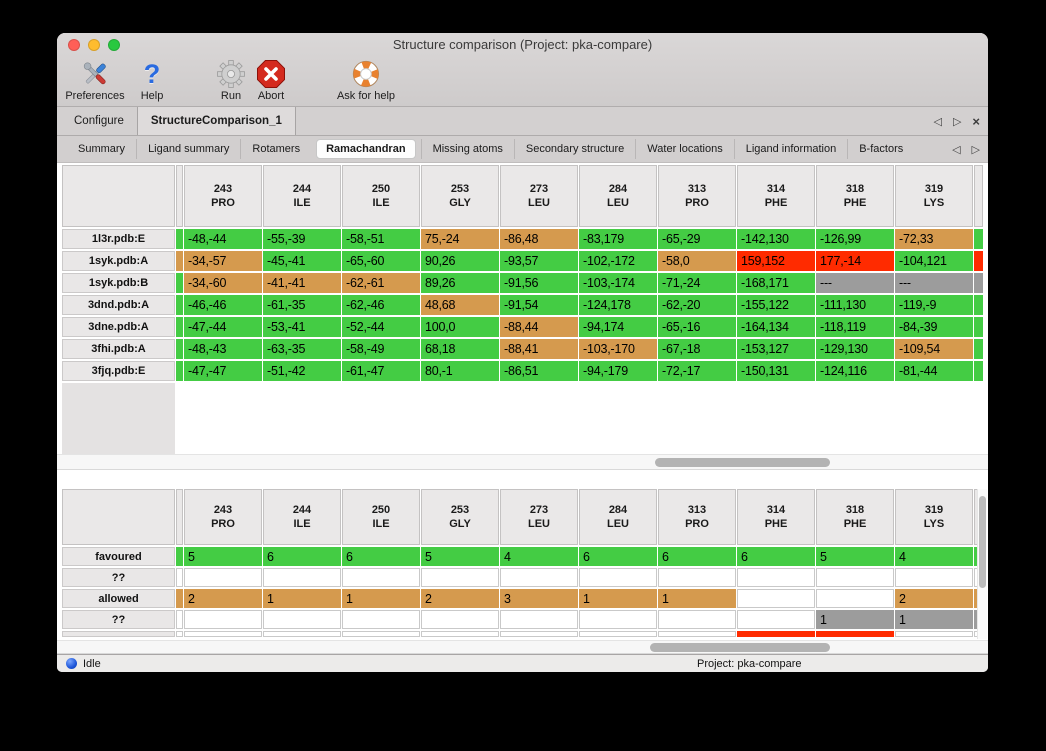  I want to click on summary-horizontal-scrollbar, so click(522, 647).